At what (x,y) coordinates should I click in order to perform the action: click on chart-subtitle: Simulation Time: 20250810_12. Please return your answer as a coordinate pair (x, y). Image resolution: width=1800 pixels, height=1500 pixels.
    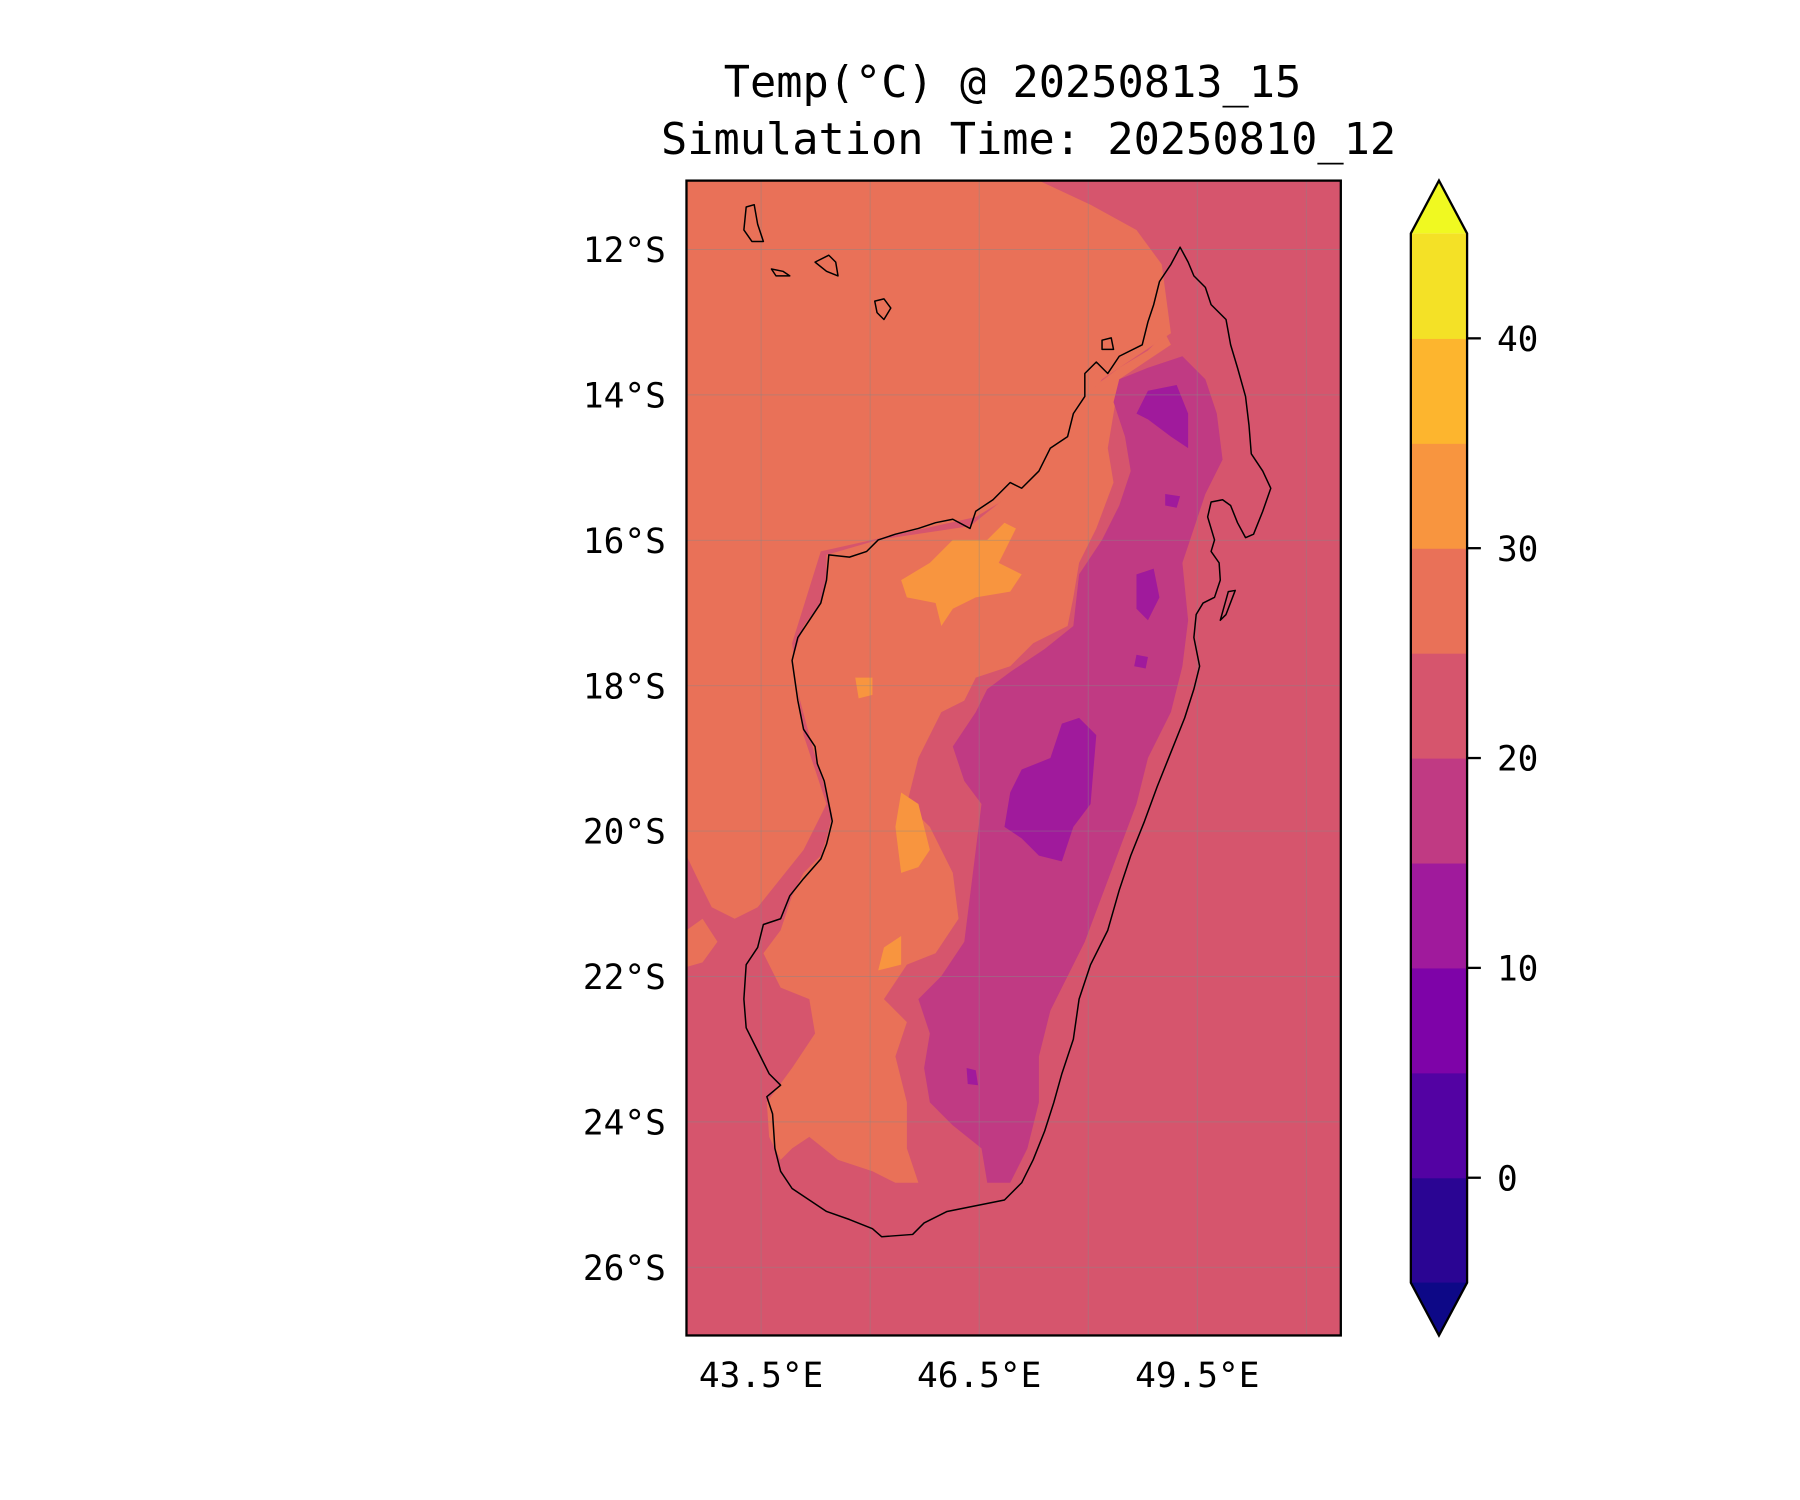
    Looking at the image, I should click on (1028, 140).